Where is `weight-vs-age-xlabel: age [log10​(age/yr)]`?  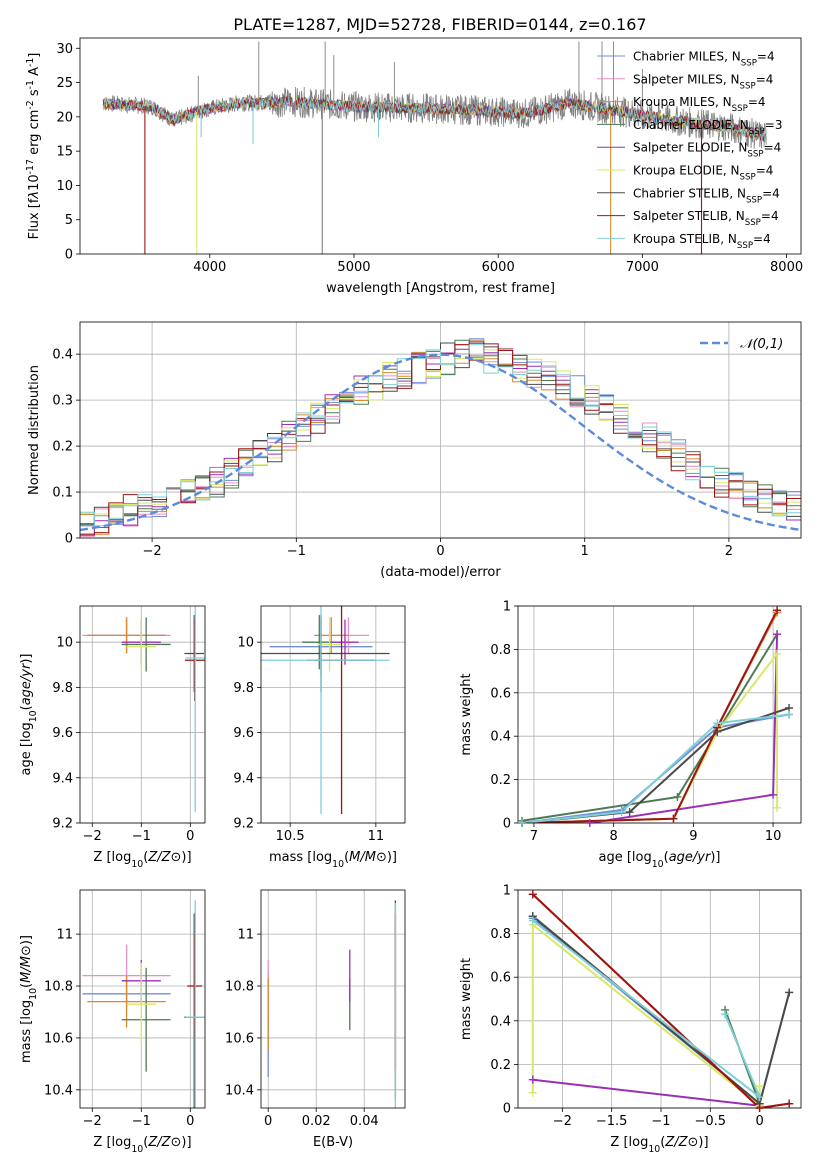
weight-vs-age-xlabel: age [log10​(age/yr)] is located at coordinates (659, 860).